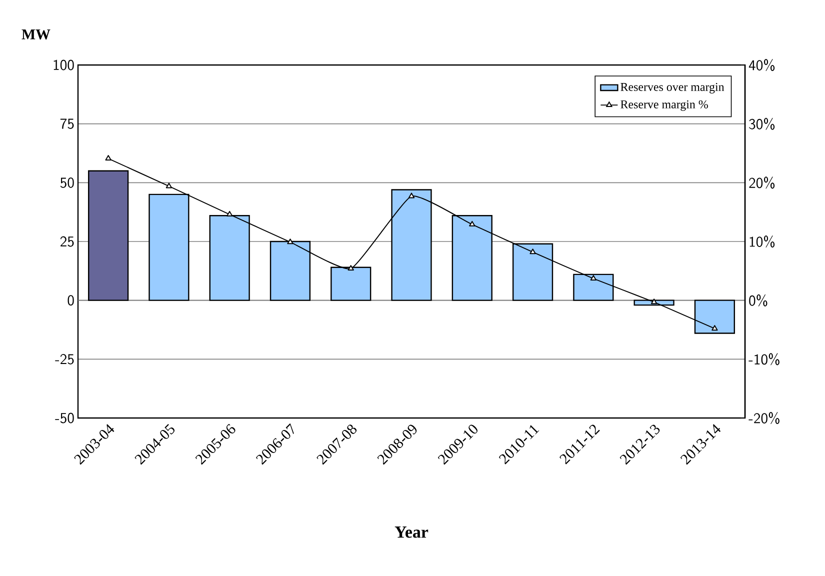 This screenshot has width=825, height=576. I want to click on y-tick-label: 50, so click(67, 182).